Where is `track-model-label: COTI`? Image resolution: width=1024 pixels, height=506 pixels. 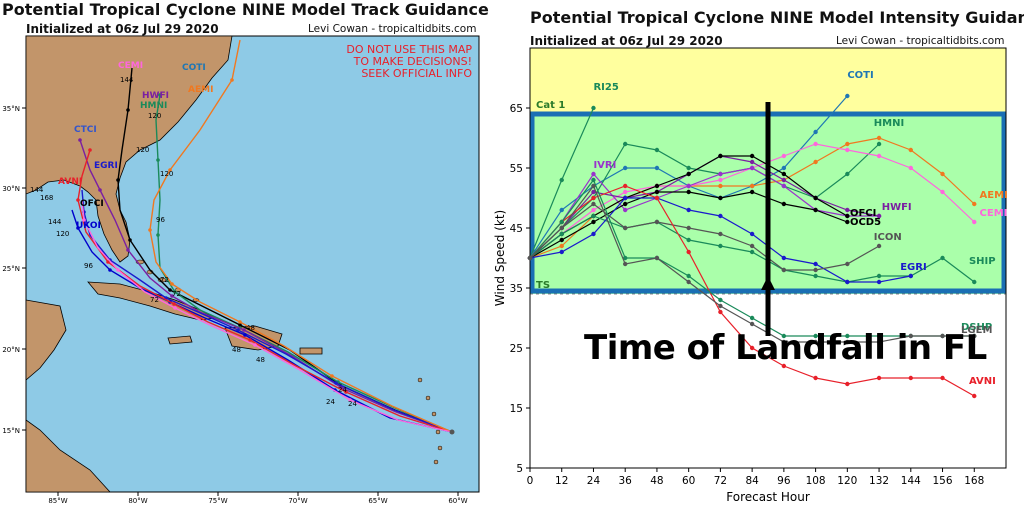
track-model-label: COTI is located at coordinates (194, 68).